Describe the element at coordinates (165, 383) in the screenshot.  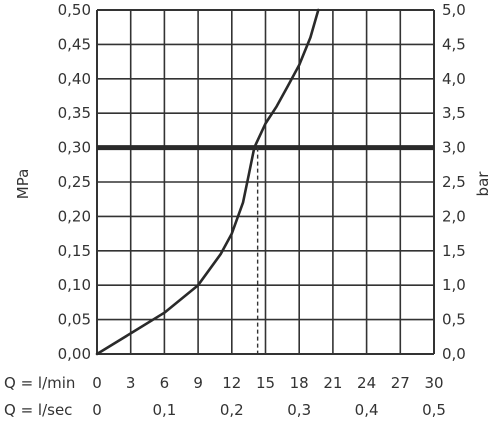
I see `x-tick-label-primary: 6` at that location.